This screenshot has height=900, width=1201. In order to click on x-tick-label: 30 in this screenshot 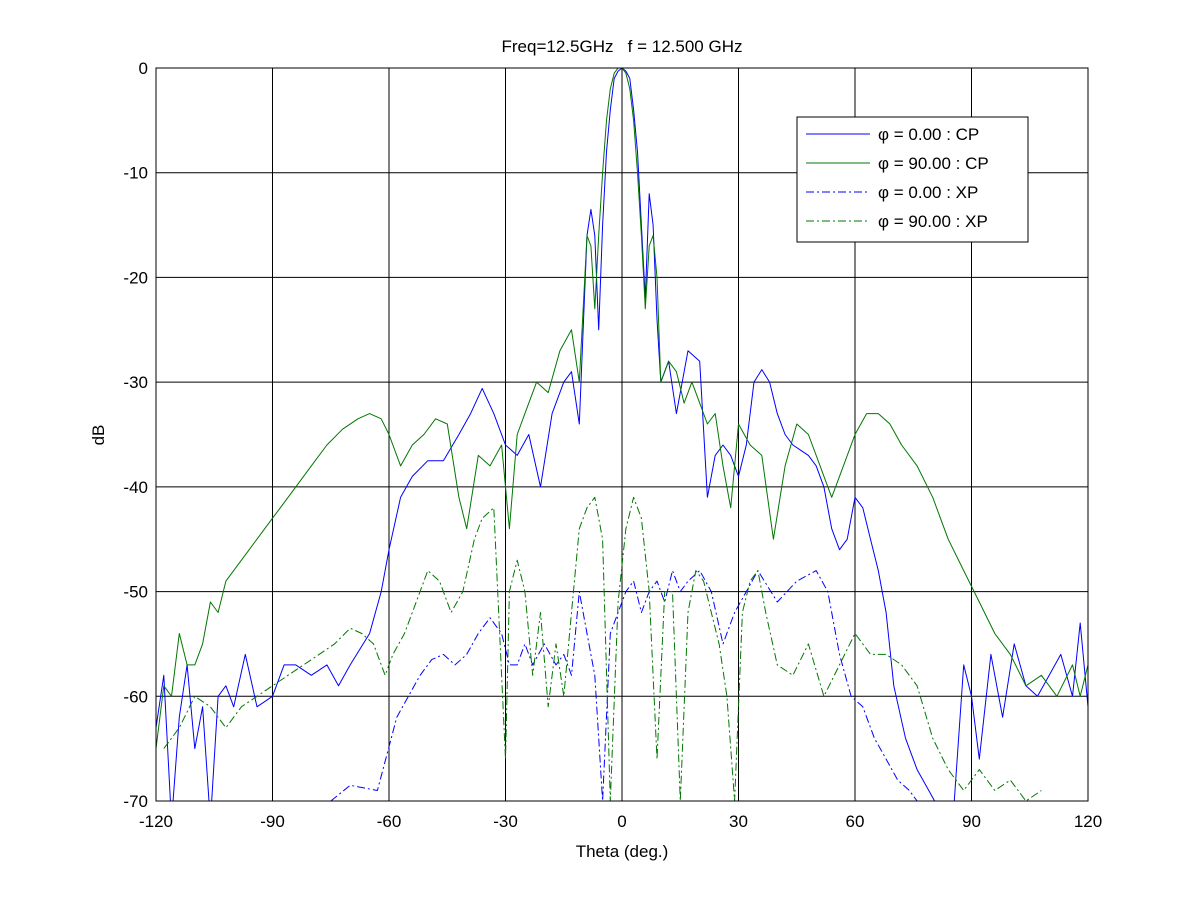, I will do `click(738, 821)`.